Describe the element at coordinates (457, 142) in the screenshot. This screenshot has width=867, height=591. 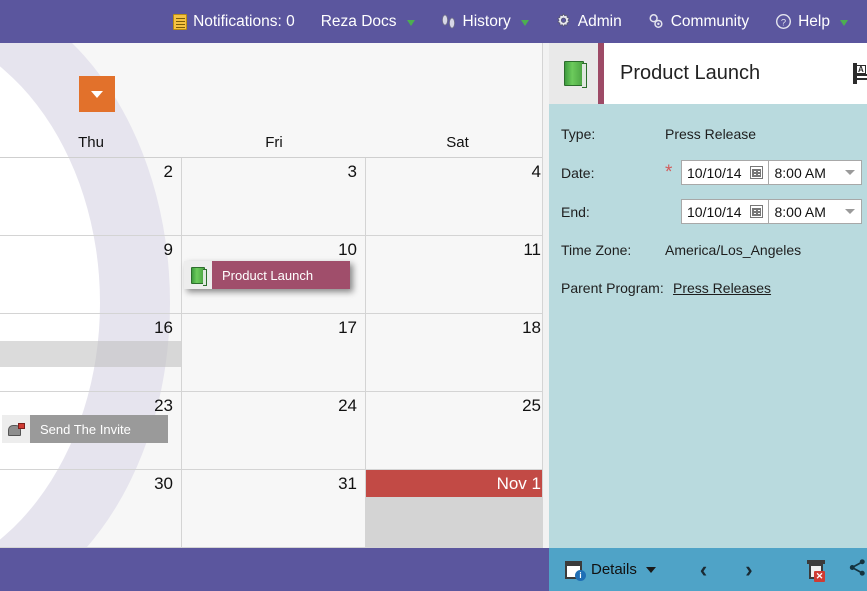
I see `day-header-sat: Sat` at that location.